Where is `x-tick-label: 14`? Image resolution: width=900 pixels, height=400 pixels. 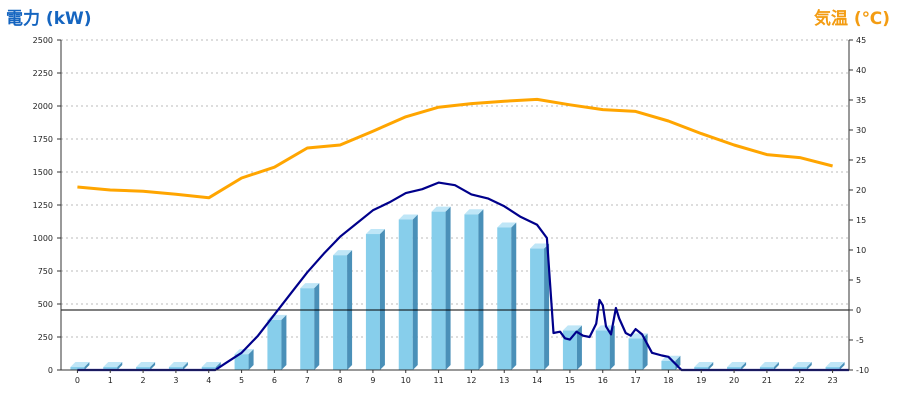
x-tick-label: 14 is located at coordinates (537, 380).